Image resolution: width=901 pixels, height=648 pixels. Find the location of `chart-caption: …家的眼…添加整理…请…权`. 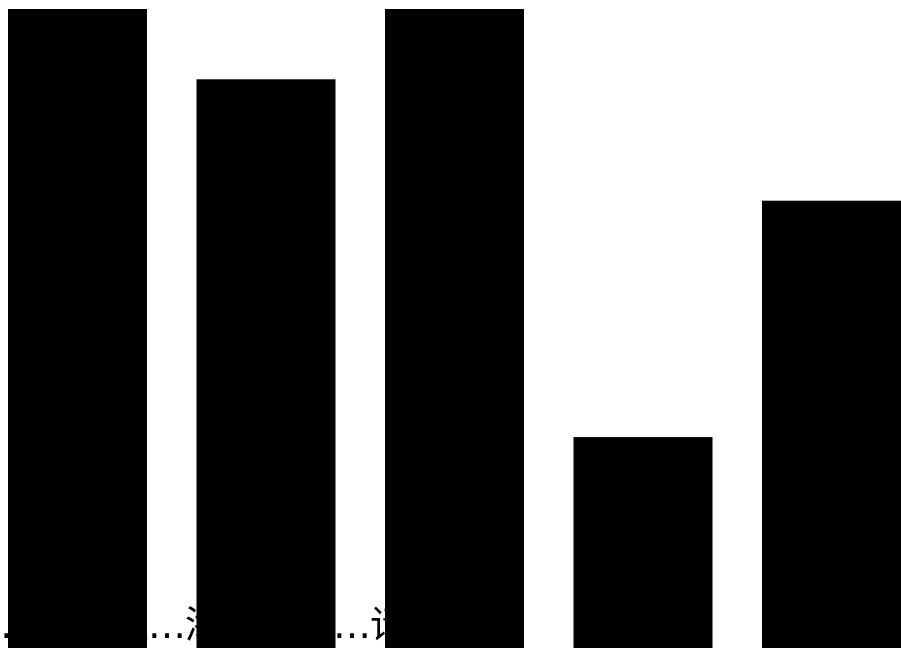

chart-caption: …家的眼…添加整理…请…权 is located at coordinates (241, 625).